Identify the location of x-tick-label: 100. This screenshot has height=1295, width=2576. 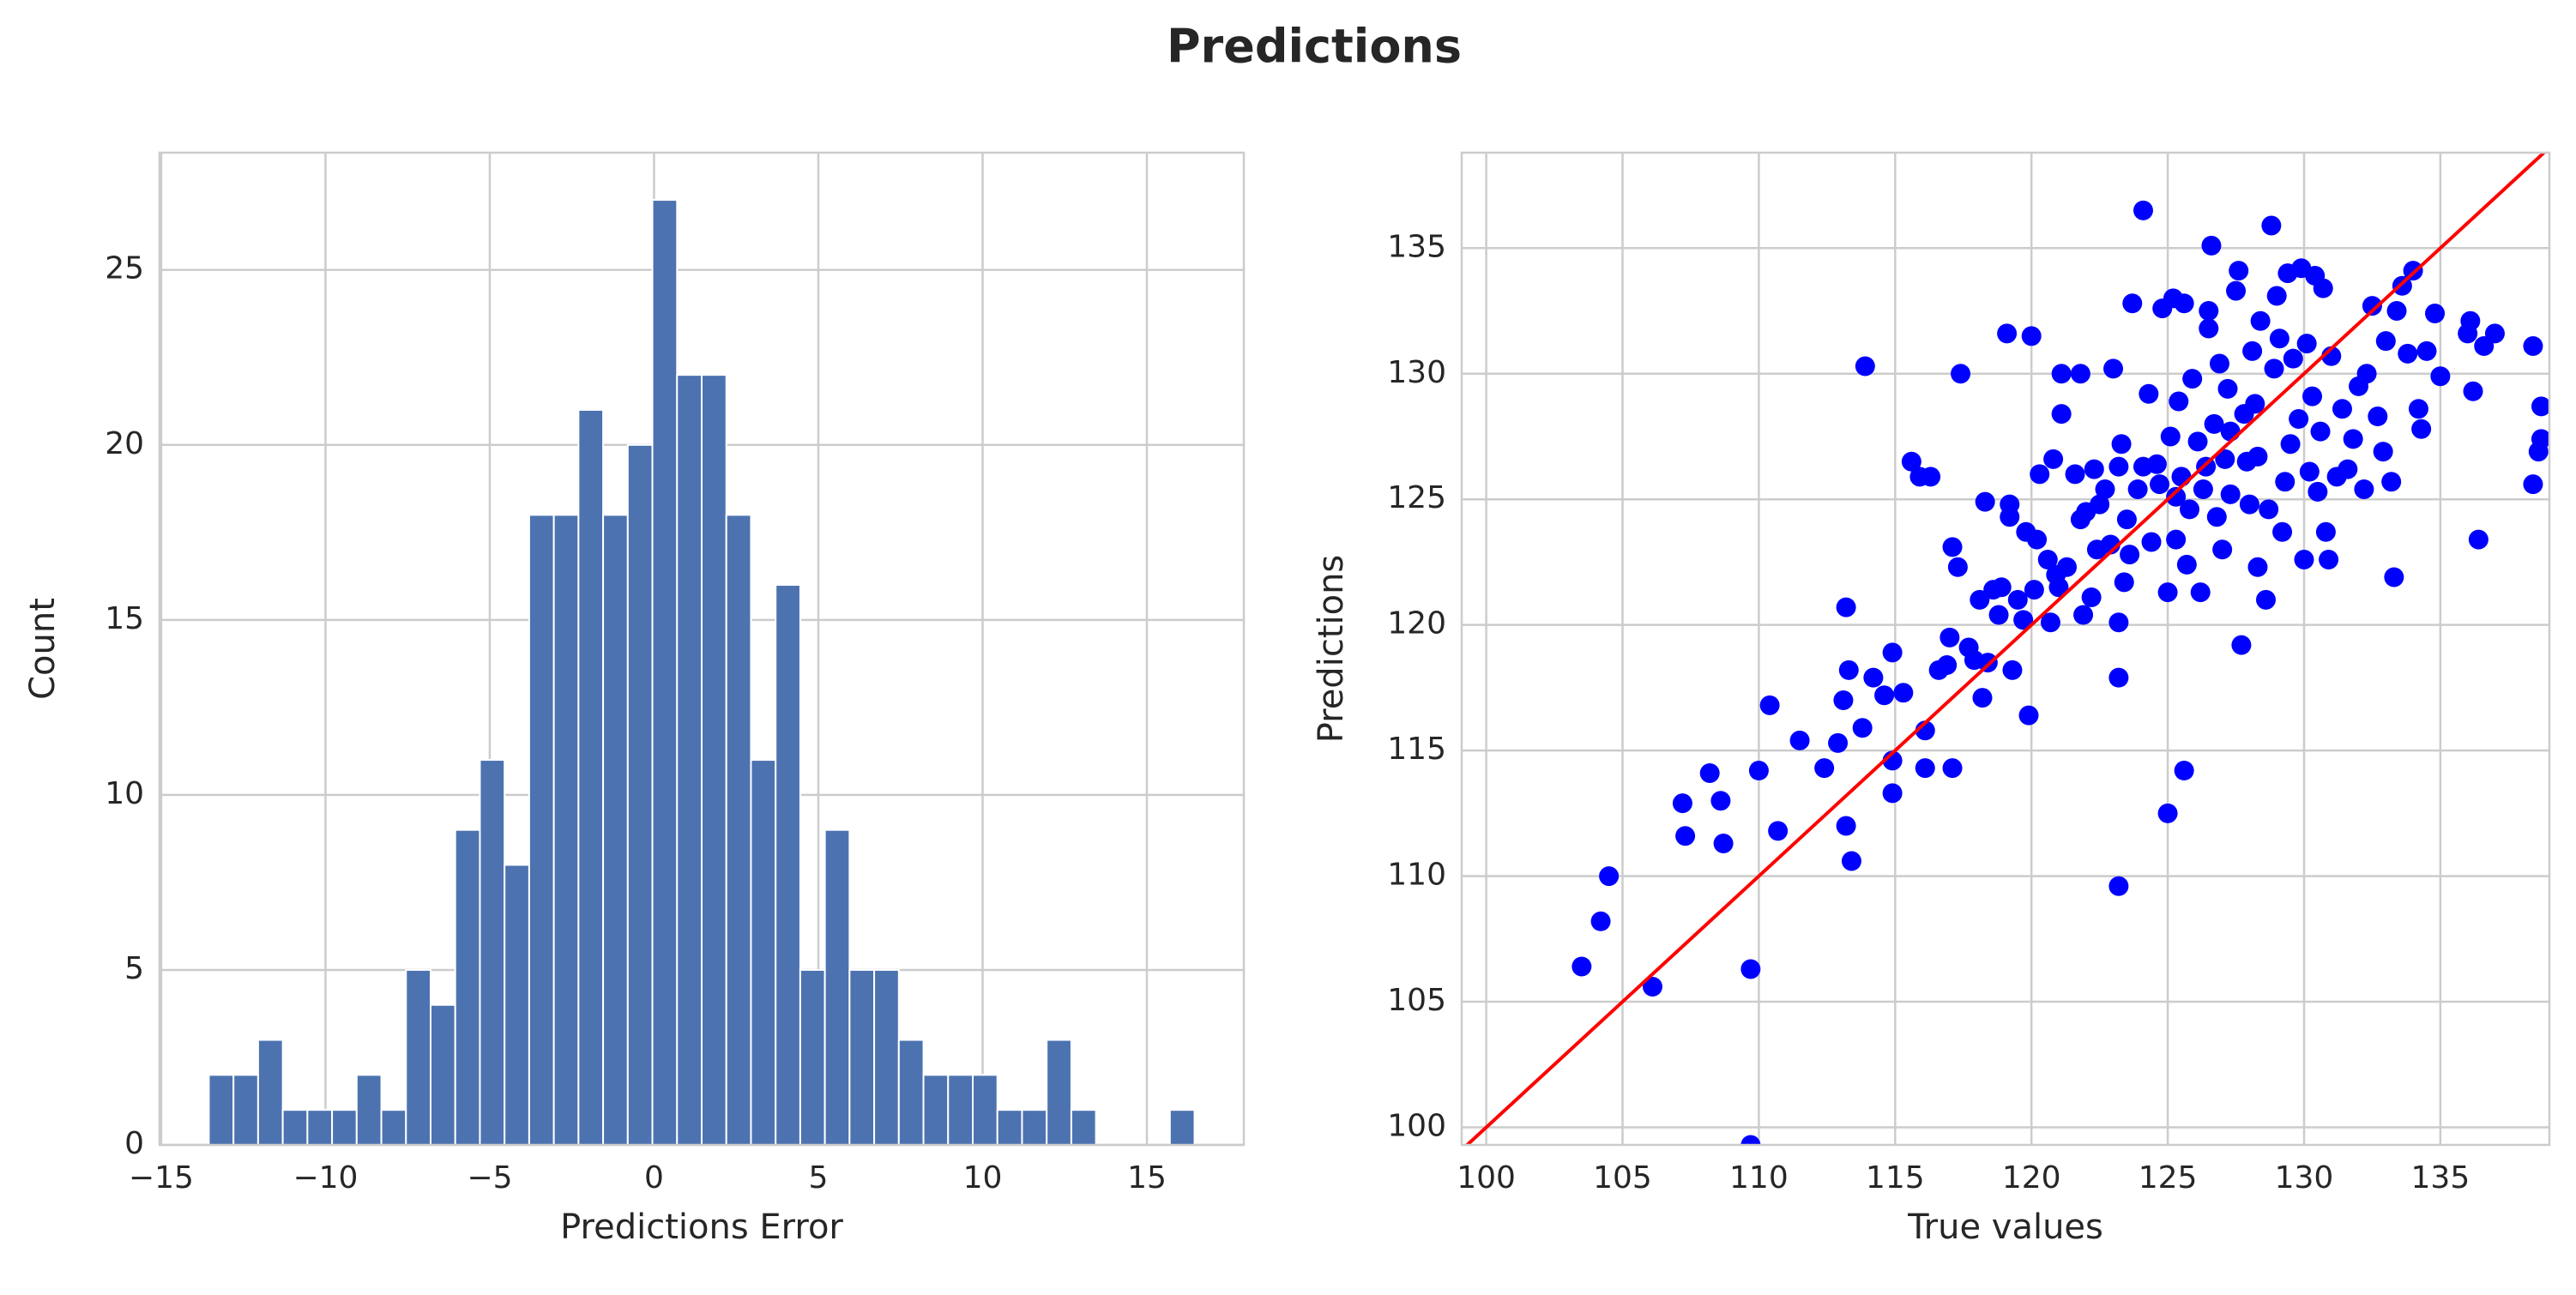
(1486, 1178).